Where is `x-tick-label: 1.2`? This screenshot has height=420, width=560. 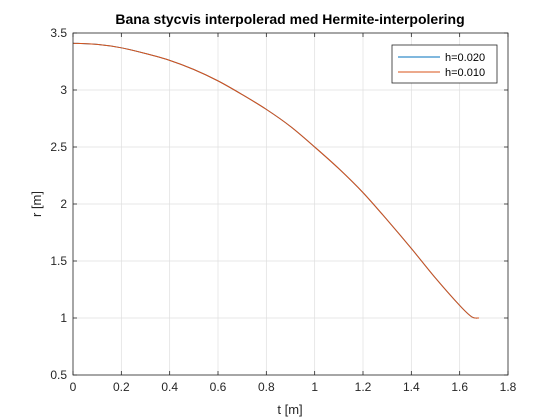 x-tick-label: 1.2 is located at coordinates (363, 387).